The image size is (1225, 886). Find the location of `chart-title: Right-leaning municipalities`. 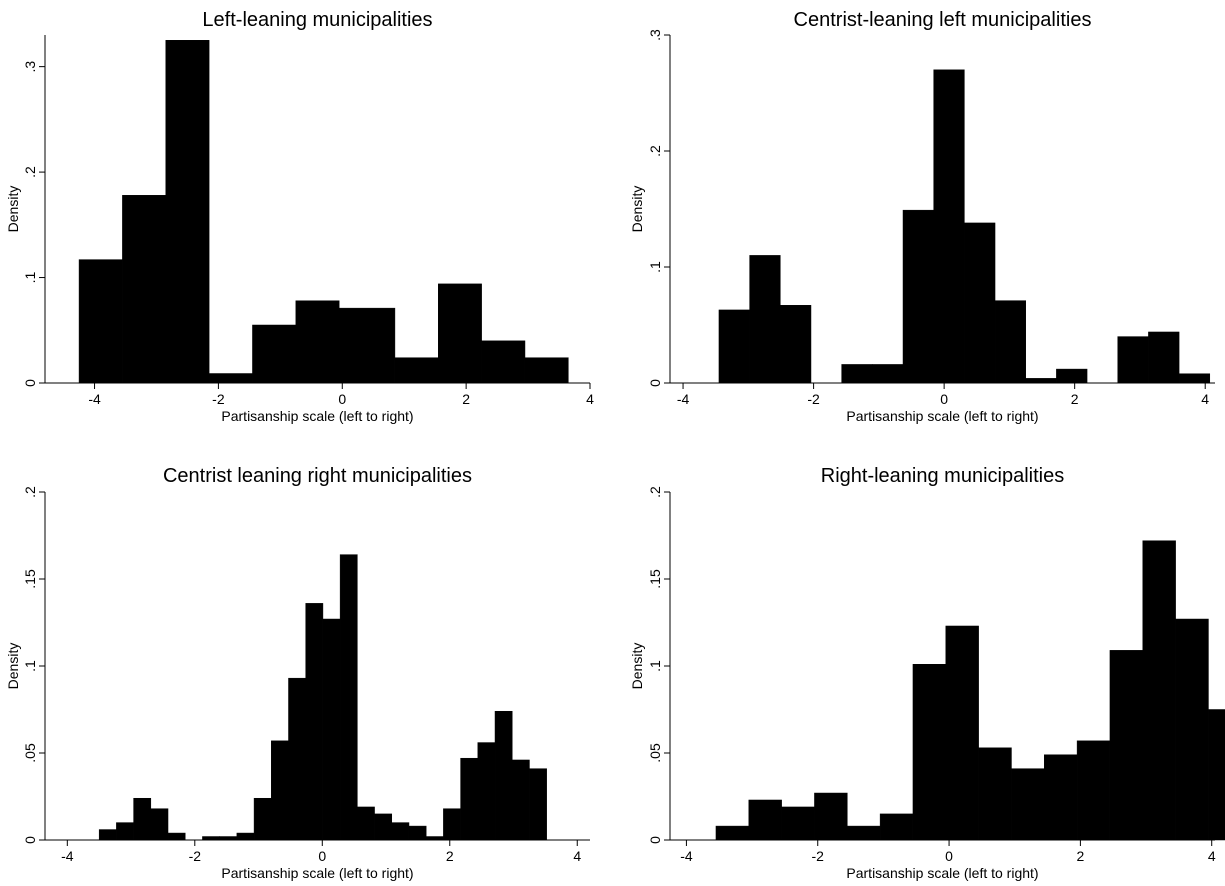

chart-title: Right-leaning municipalities is located at coordinates (942, 476).